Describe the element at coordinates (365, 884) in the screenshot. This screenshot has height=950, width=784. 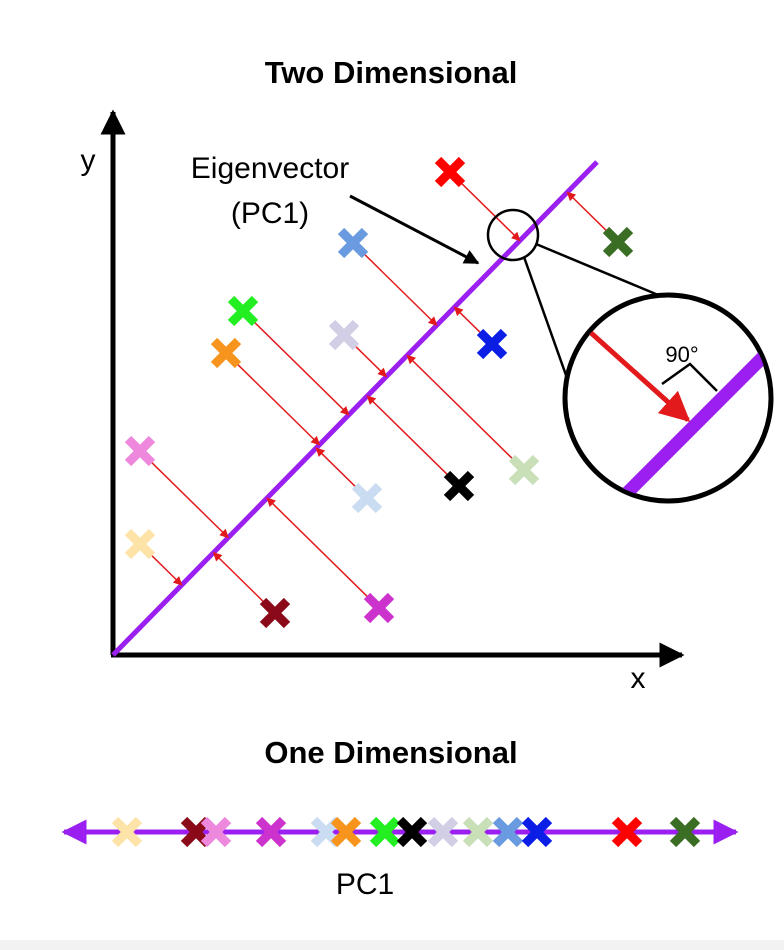
I see `pc1-label: PC1` at that location.